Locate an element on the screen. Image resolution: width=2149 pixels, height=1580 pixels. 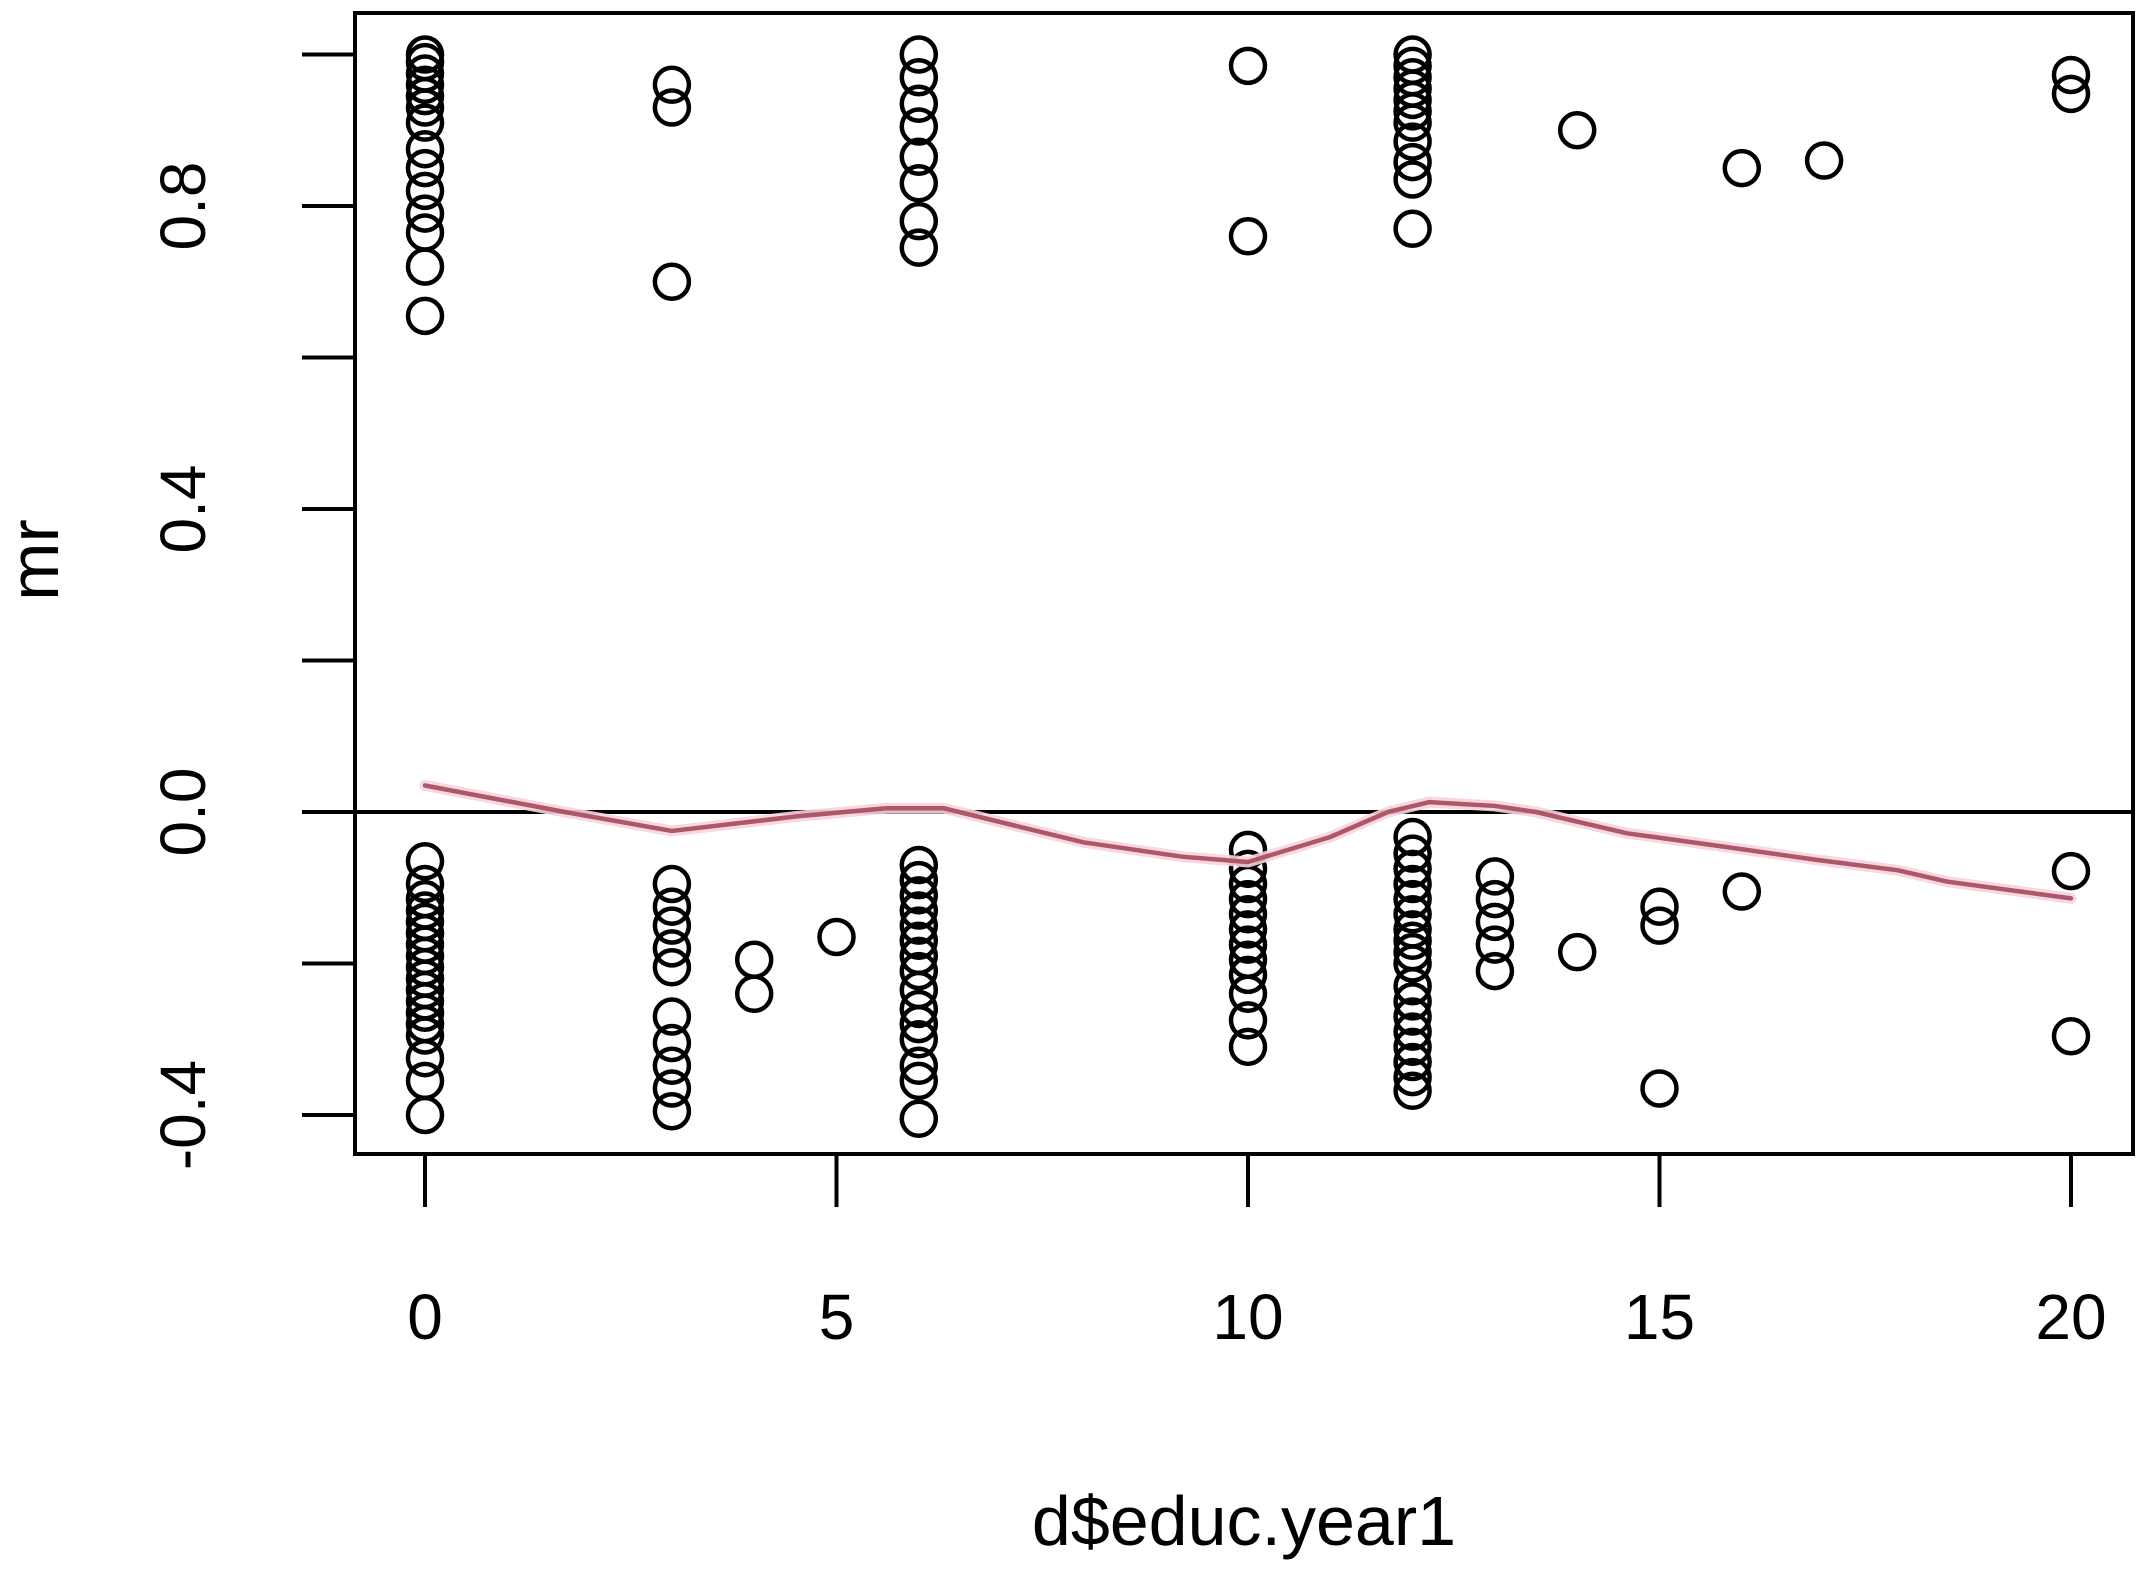
x-tick-label: 15 is located at coordinates (1659, 1317).